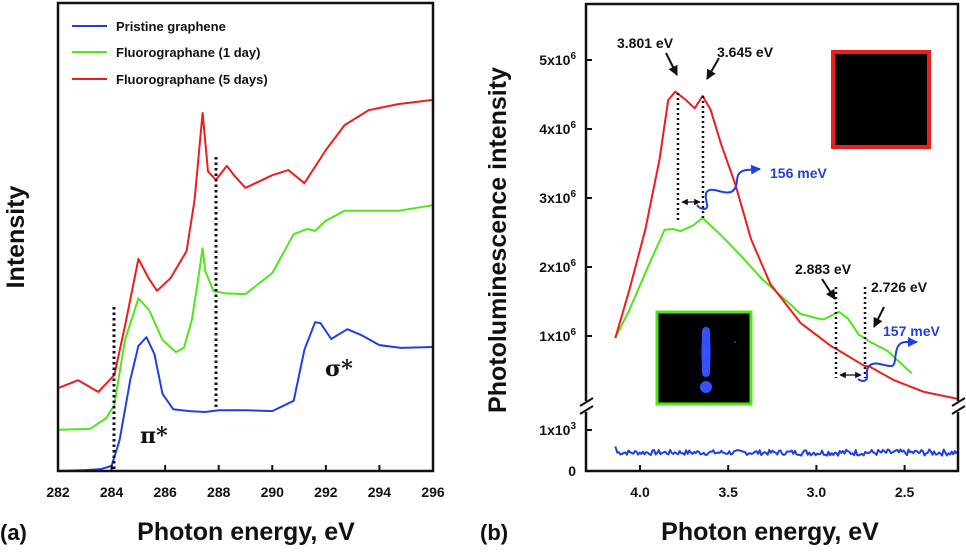  I want to click on inset-5-days-image, so click(881, 99).